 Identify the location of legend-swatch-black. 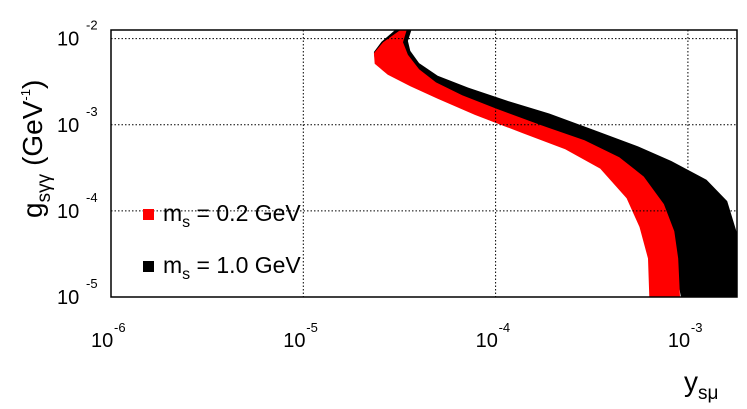
(148, 266).